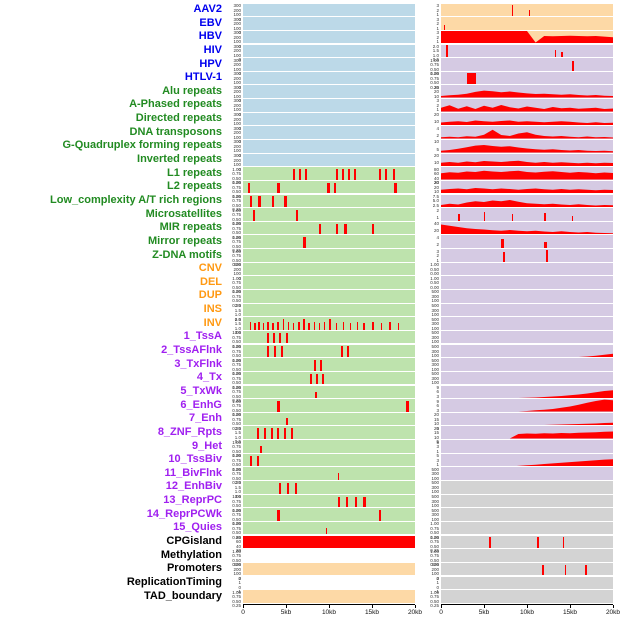 The image size is (630, 630). I want to click on right-panel-replicationtiming, so click(527, 582).